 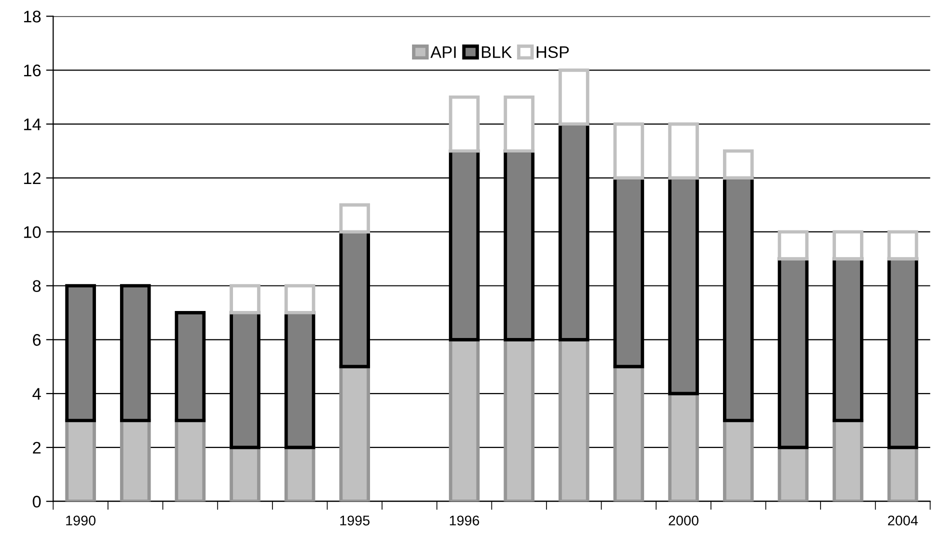 I want to click on x-tick-label: 2000, so click(x=683, y=521).